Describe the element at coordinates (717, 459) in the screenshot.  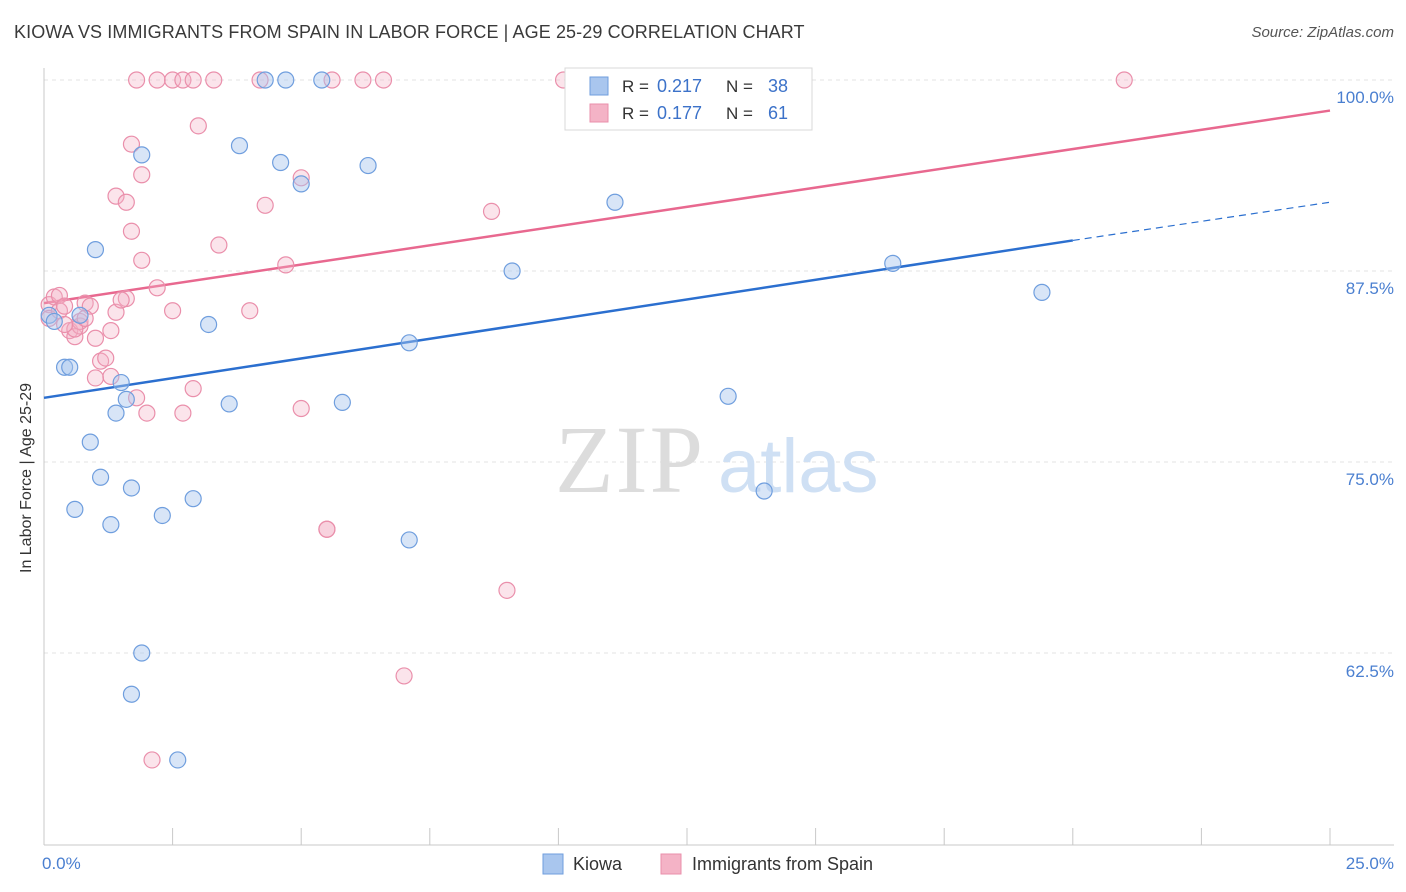
I see `watermark: ZIP atlas` at that location.